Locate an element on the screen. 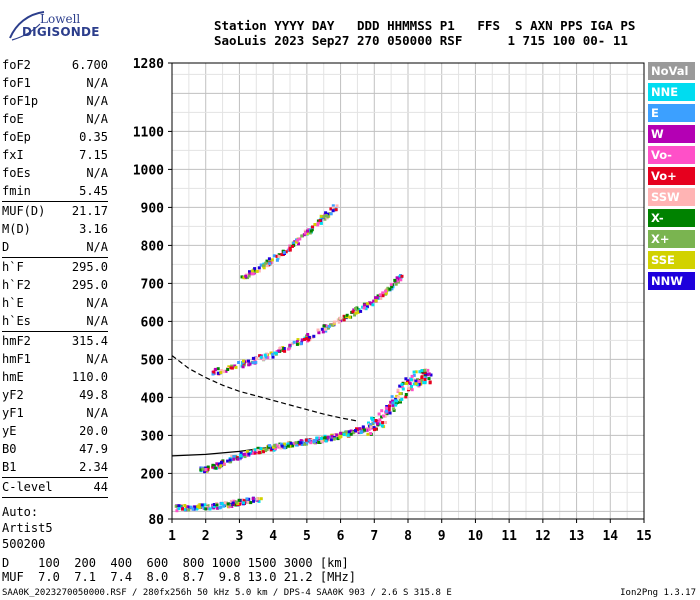 The height and width of the screenshot is (600, 700). param-row: C-level 44 is located at coordinates (55, 487).